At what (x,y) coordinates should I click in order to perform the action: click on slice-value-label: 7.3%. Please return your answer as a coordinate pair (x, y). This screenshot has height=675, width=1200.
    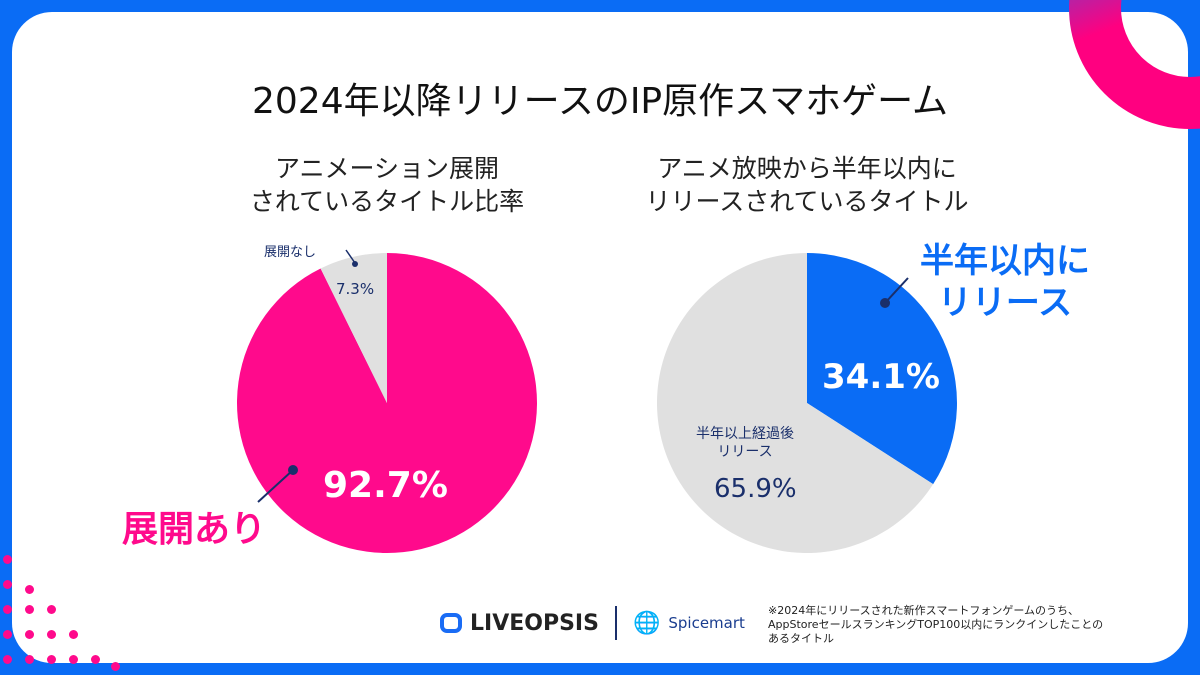
    Looking at the image, I should click on (355, 289).